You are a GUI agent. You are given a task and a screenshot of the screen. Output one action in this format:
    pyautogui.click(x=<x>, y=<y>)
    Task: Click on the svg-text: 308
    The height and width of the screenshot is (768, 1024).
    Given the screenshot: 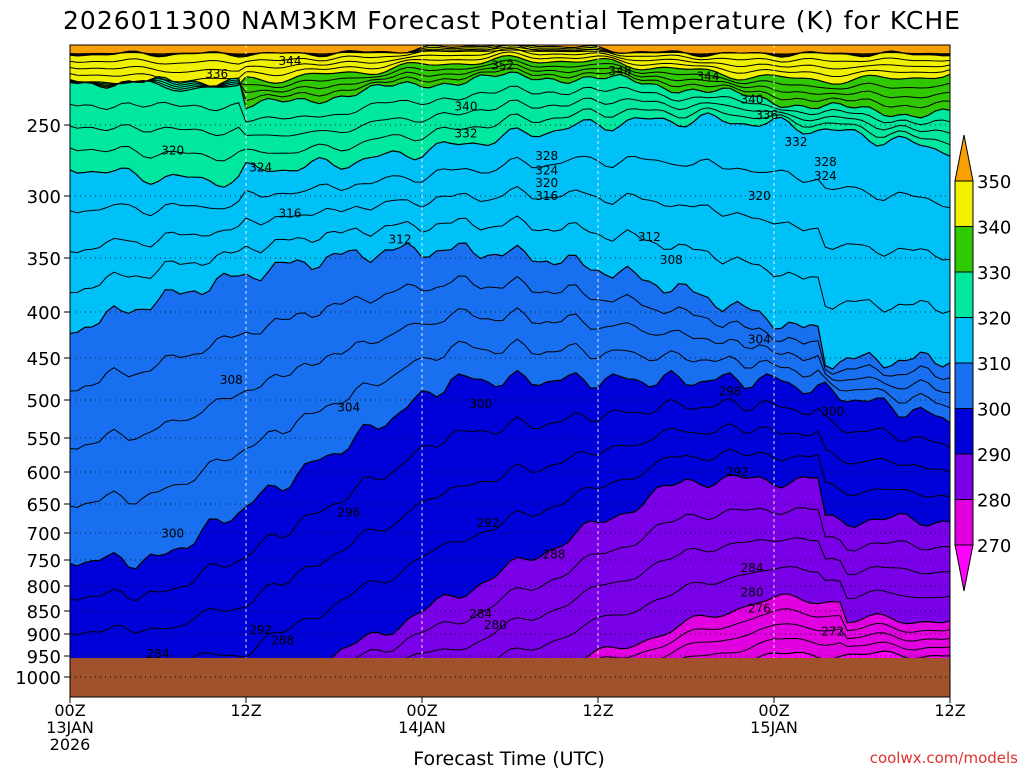 What is the action you would take?
    pyautogui.click(x=671, y=260)
    